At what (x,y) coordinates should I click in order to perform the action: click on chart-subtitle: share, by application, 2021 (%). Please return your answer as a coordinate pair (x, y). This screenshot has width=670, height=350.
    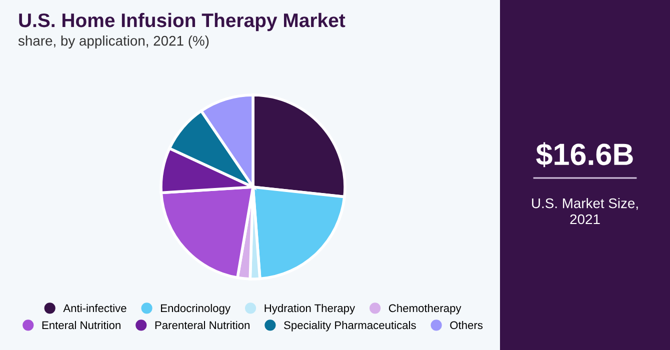
    Looking at the image, I should click on (113, 42).